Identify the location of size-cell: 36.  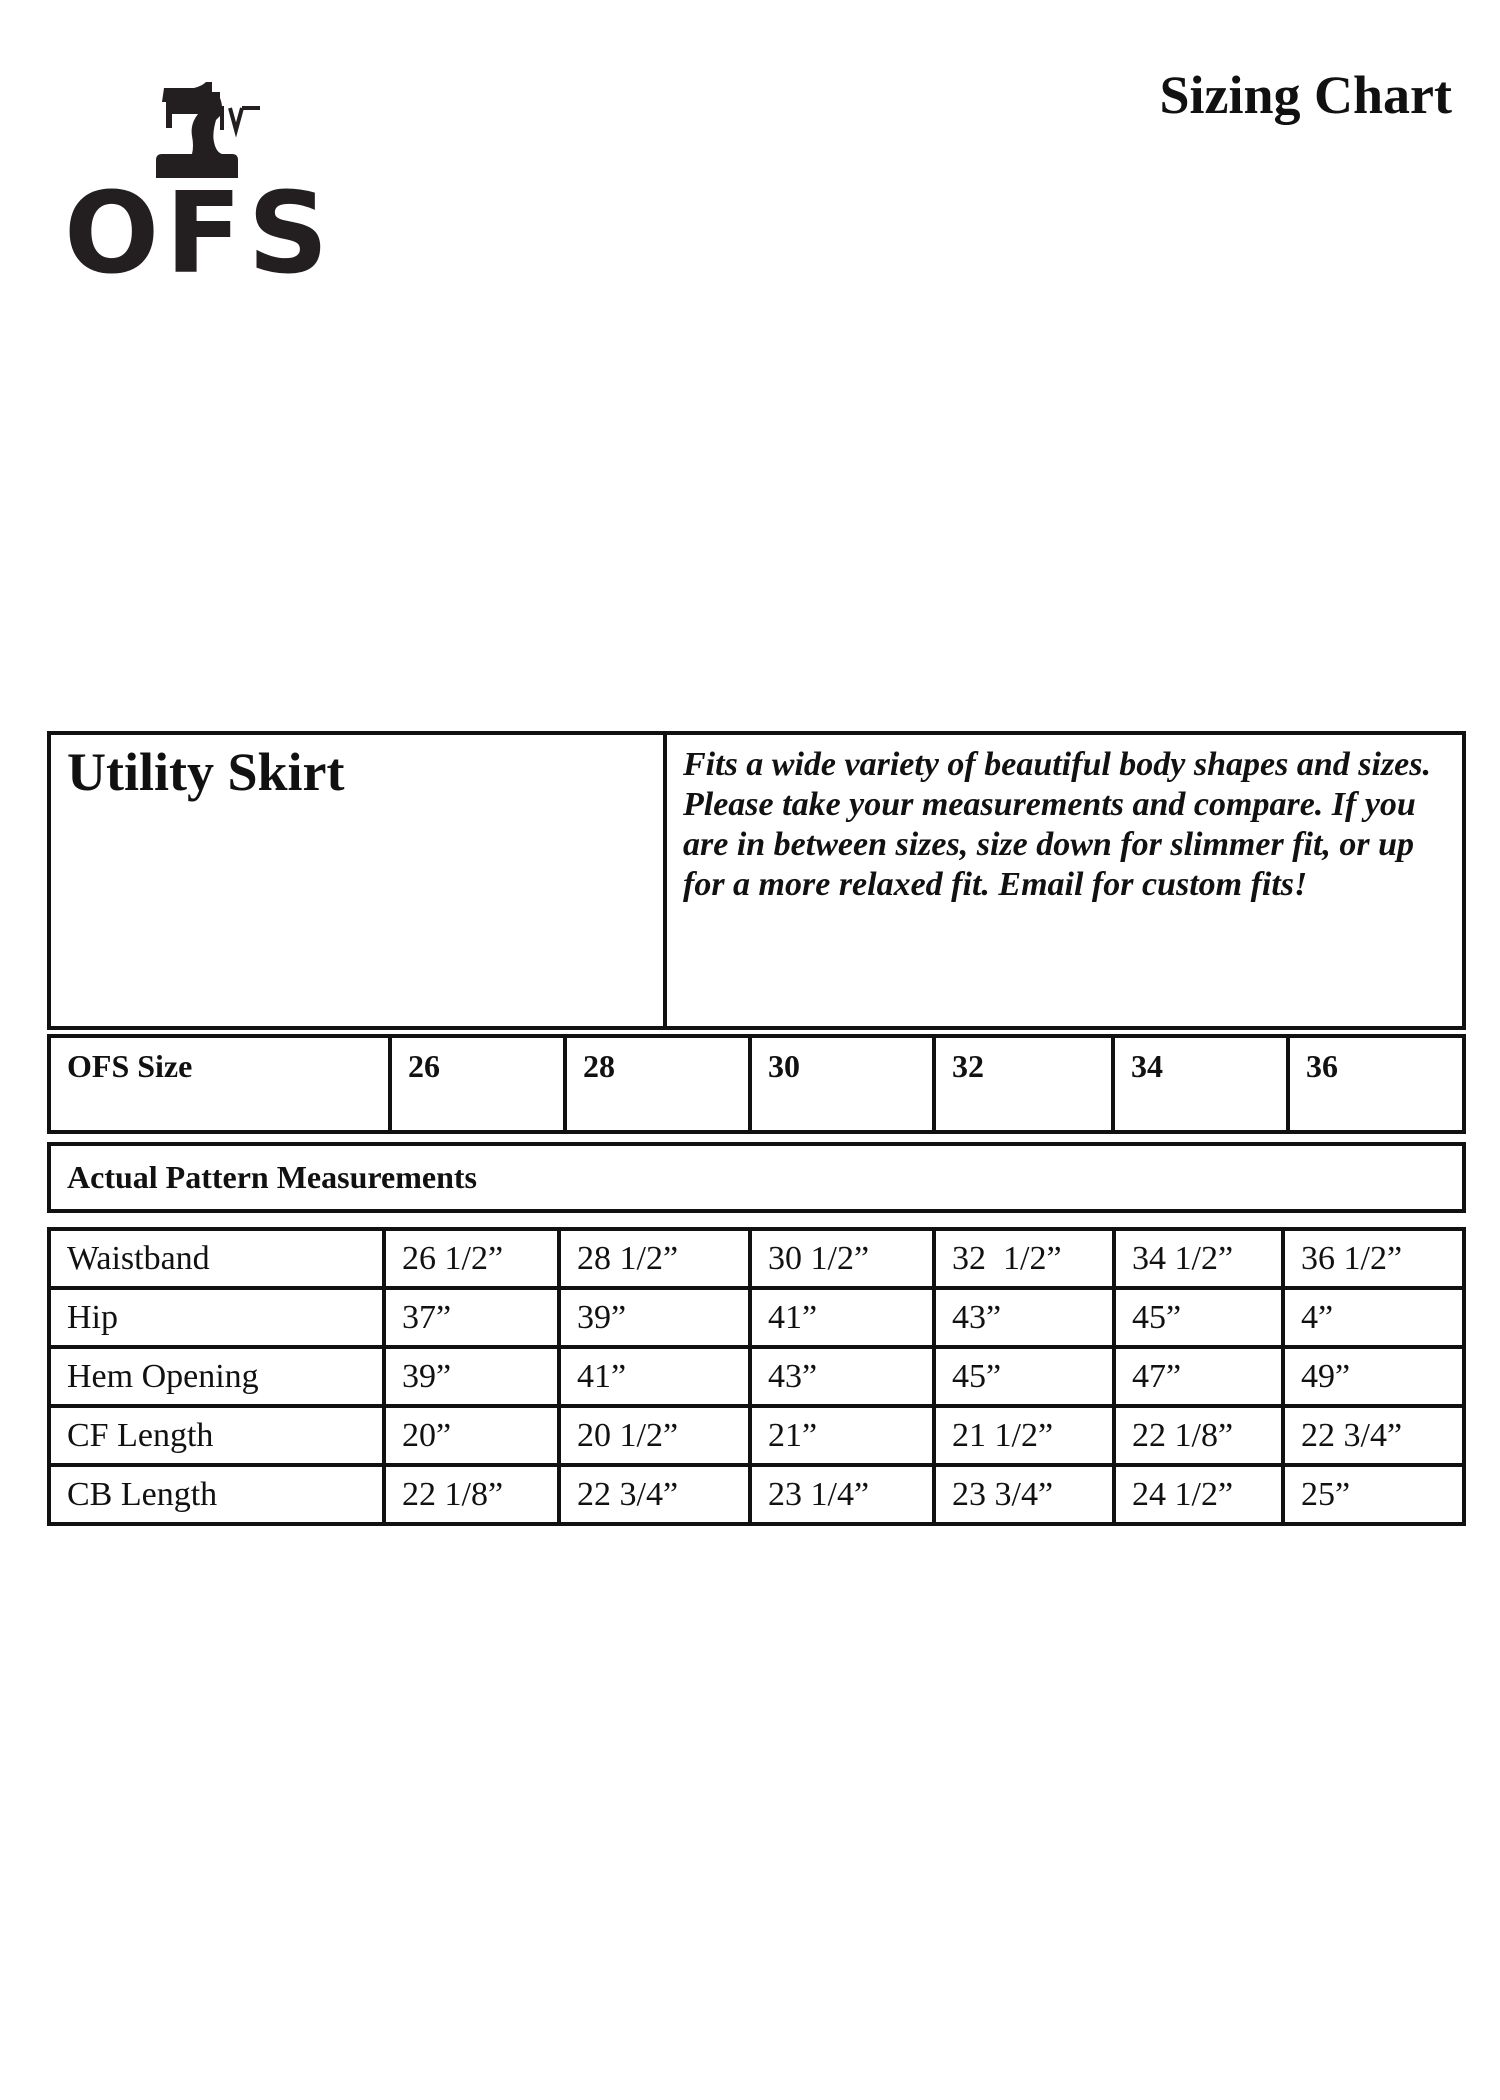
(1376, 1084).